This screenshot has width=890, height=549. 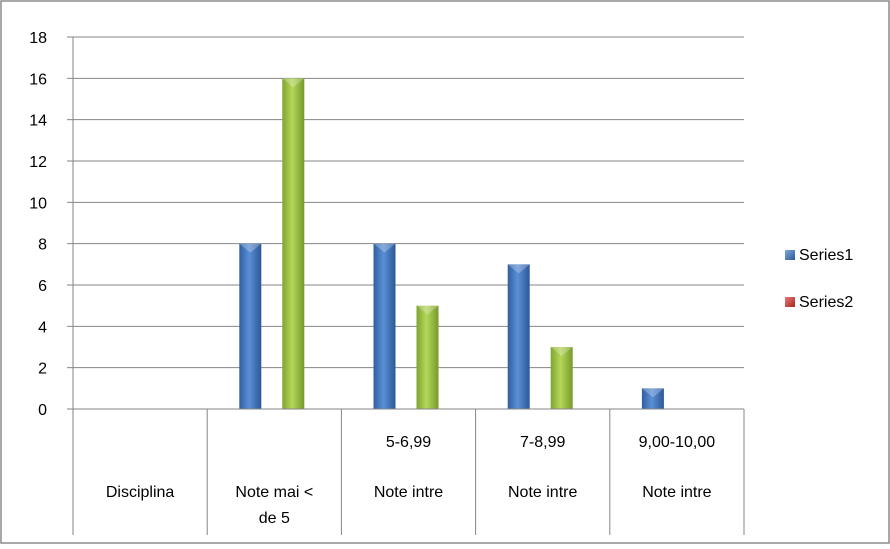 I want to click on legend-swatch-series2, so click(x=790, y=302).